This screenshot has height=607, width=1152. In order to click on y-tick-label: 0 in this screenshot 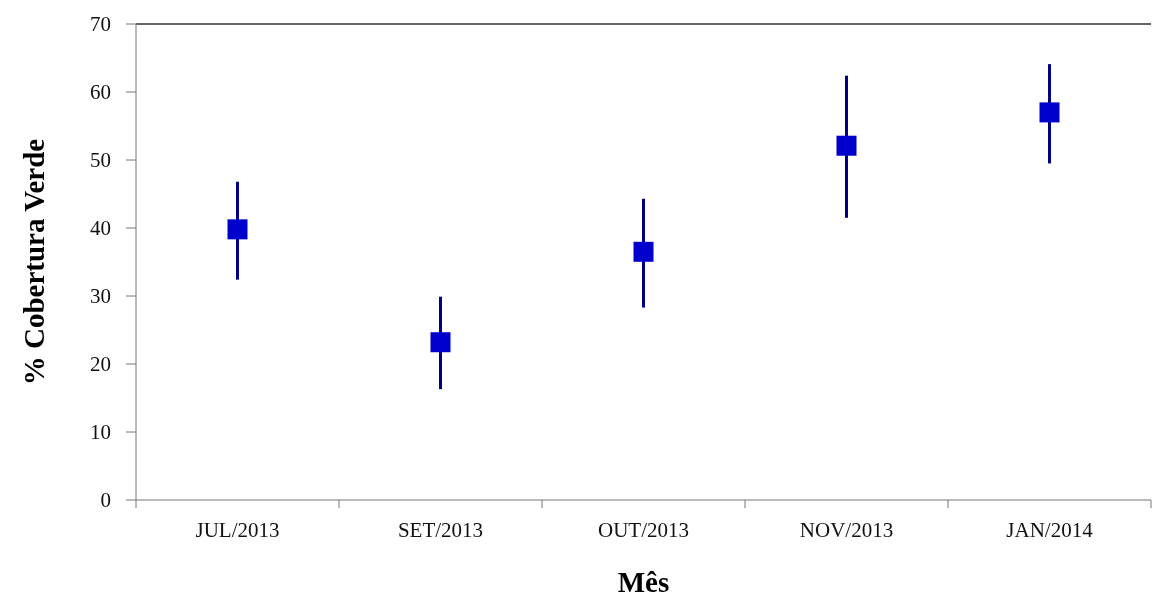, I will do `click(105, 500)`.